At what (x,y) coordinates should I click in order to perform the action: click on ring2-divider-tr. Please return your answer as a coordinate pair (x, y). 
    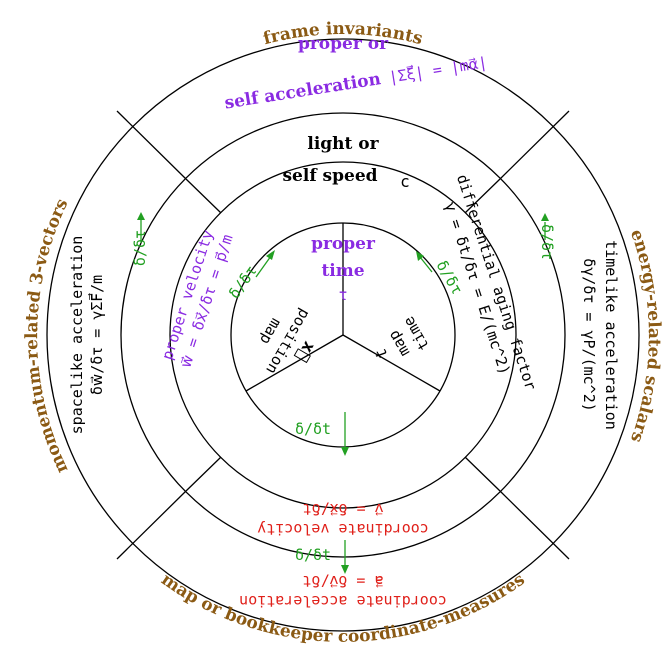
    Looking at the image, I should click on (482, 196).